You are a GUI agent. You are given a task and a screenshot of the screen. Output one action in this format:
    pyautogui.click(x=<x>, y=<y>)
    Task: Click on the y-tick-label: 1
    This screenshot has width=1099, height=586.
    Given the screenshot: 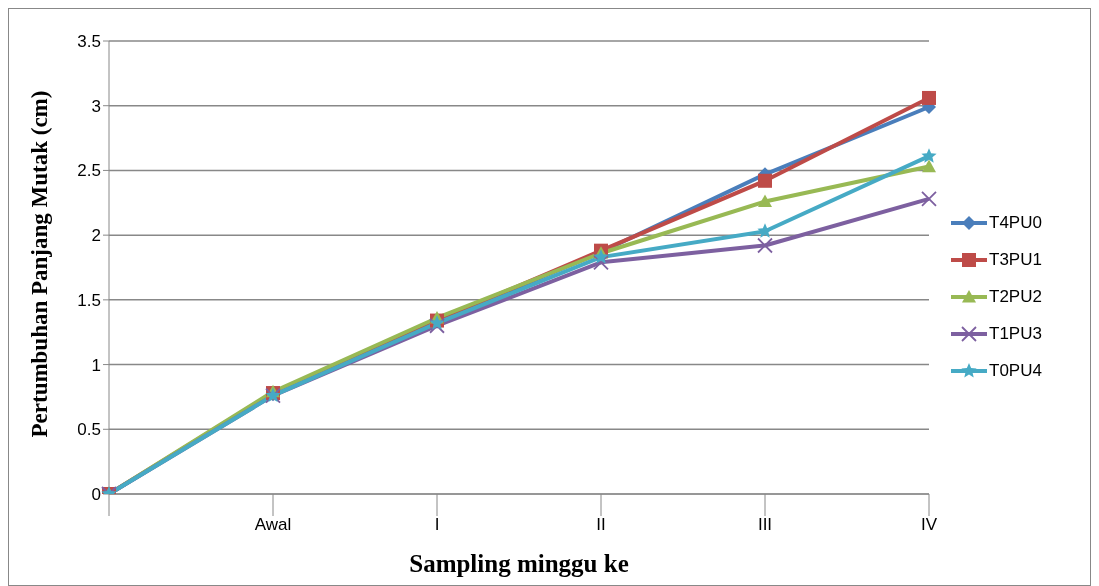 What is the action you would take?
    pyautogui.click(x=96, y=365)
    